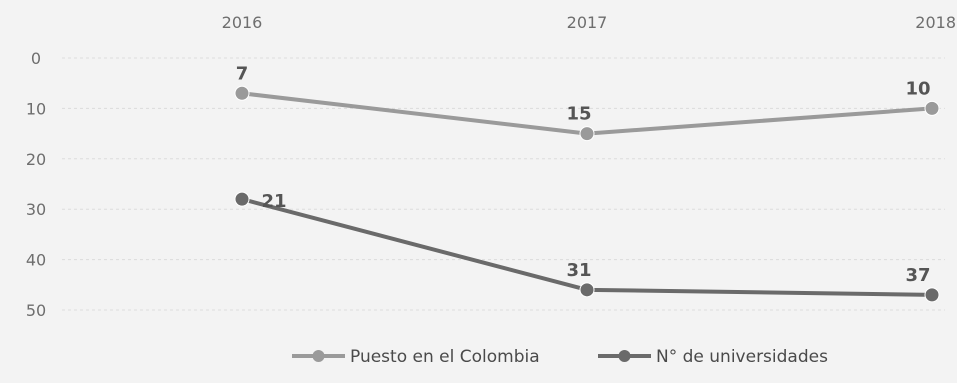 The height and width of the screenshot is (383, 957). What do you see at coordinates (36, 260) in the screenshot?
I see `y-tick-label: 40` at bounding box center [36, 260].